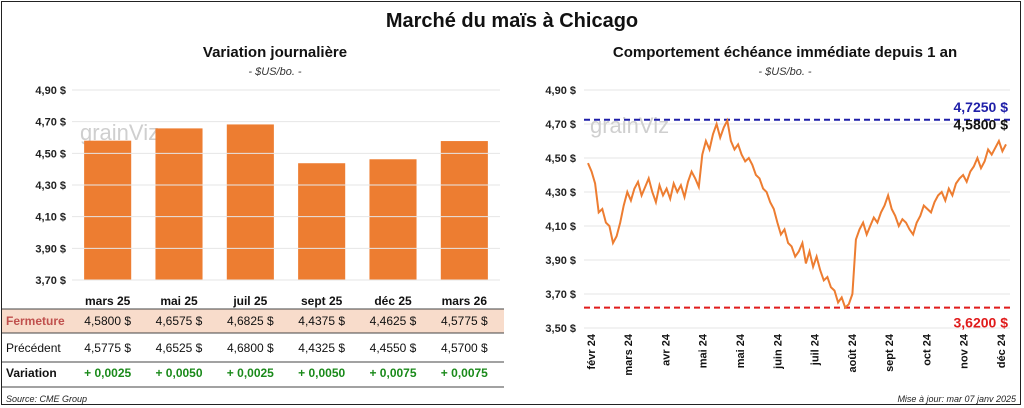 This screenshot has height=408, width=1024. What do you see at coordinates (33, 348) in the screenshot?
I see `table-row-label: Précédent` at bounding box center [33, 348].